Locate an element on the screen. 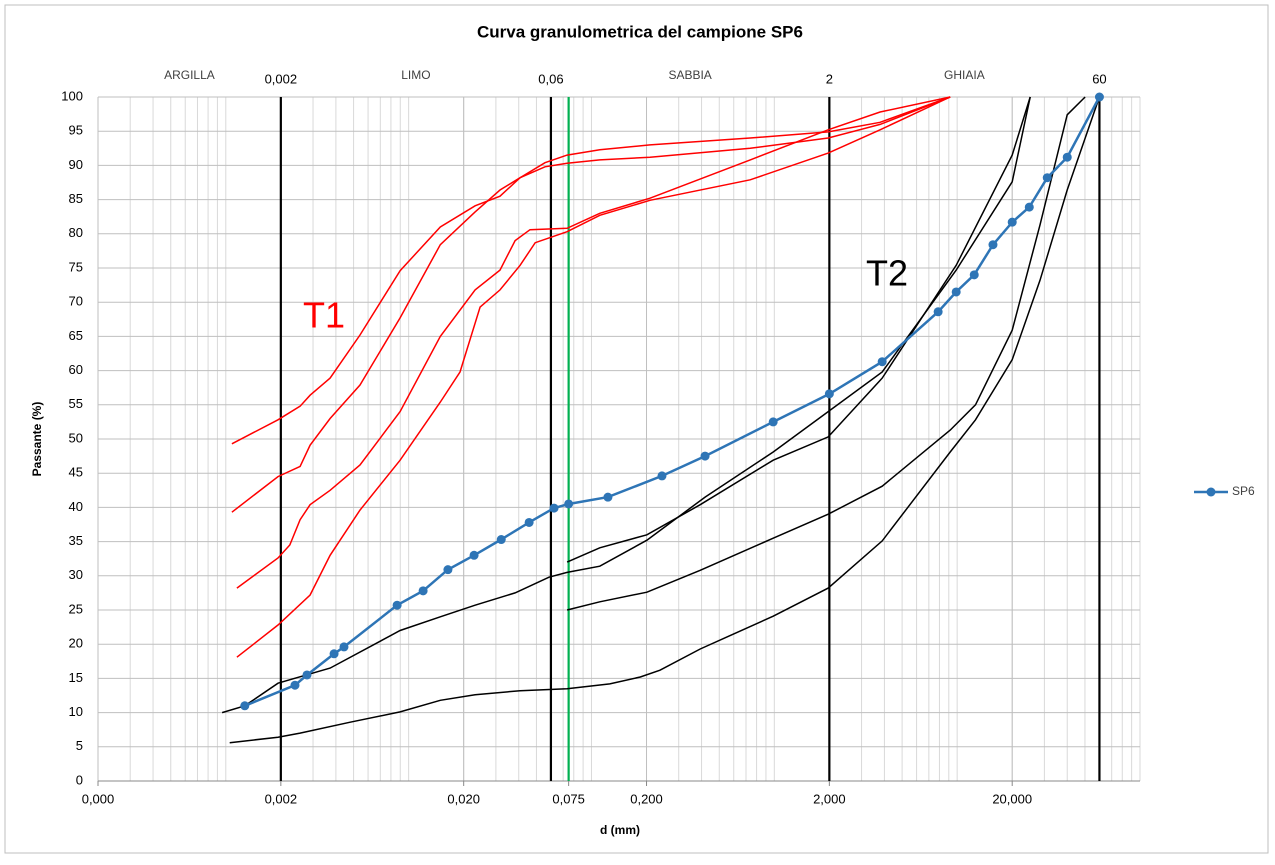 The width and height of the screenshot is (1275, 865). x-tick-label: 2,000 is located at coordinates (829, 798).